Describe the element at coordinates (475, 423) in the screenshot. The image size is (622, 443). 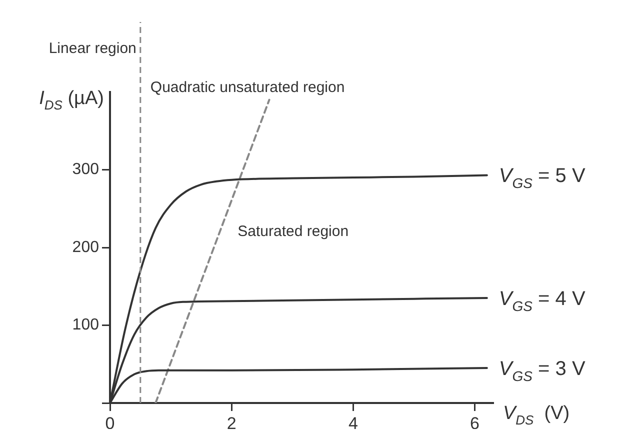
I see `x-tick-label: 6` at that location.